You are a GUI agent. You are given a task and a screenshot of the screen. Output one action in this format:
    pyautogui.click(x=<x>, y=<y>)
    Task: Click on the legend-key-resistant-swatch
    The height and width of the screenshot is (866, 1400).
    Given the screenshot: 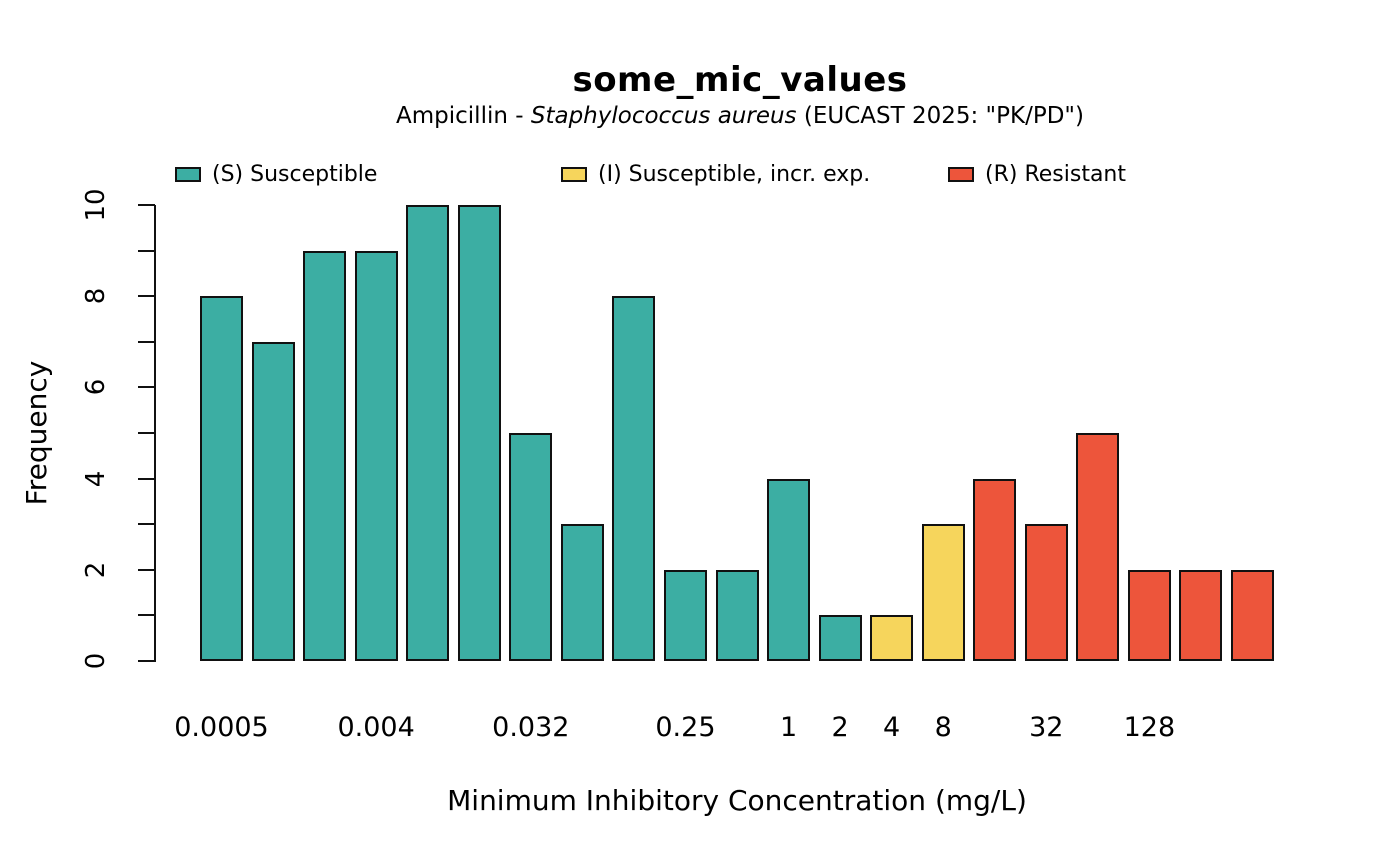 What is the action you would take?
    pyautogui.click(x=961, y=174)
    